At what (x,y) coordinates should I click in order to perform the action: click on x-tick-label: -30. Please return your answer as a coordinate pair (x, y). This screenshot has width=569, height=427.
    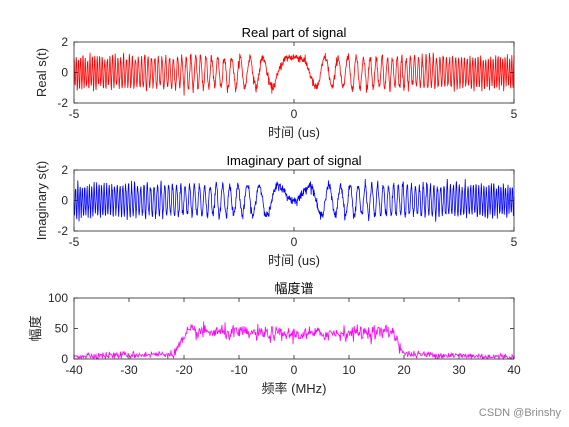
    Looking at the image, I should click on (129, 370).